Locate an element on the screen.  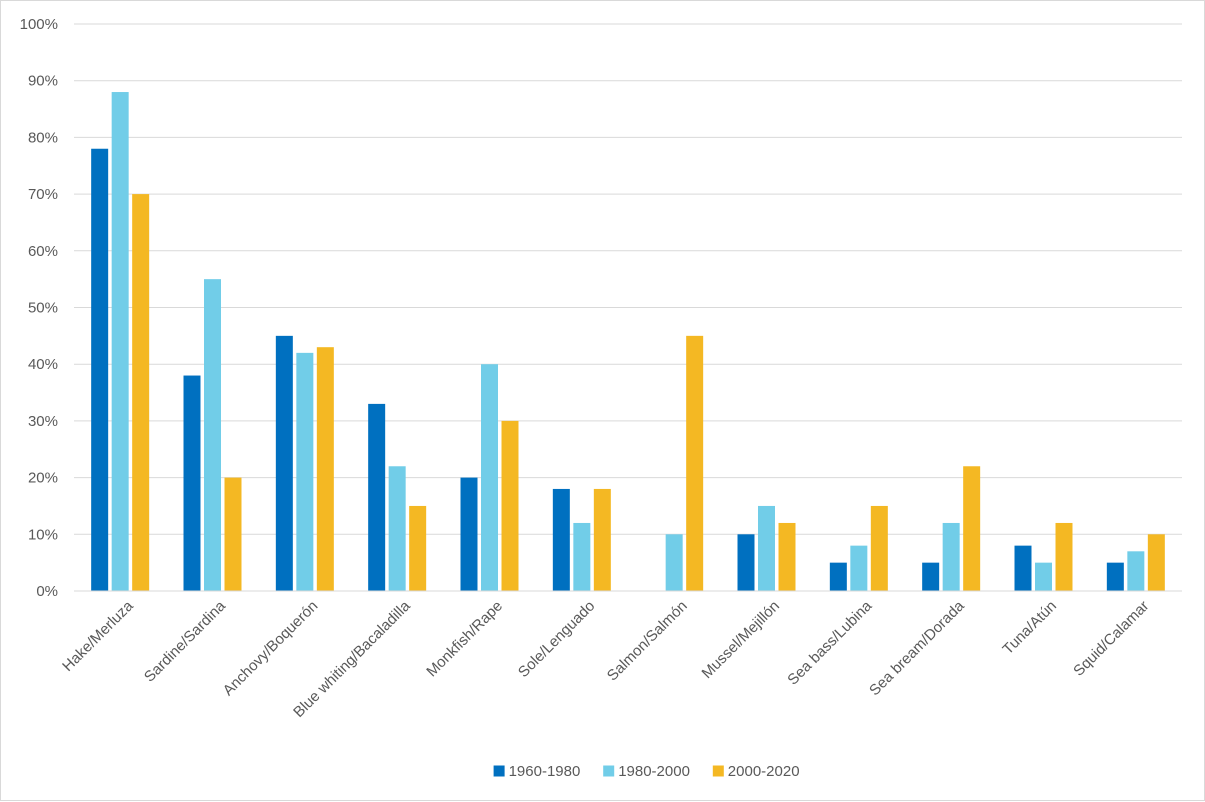
legend-label: 2000-2020 is located at coordinates (764, 771).